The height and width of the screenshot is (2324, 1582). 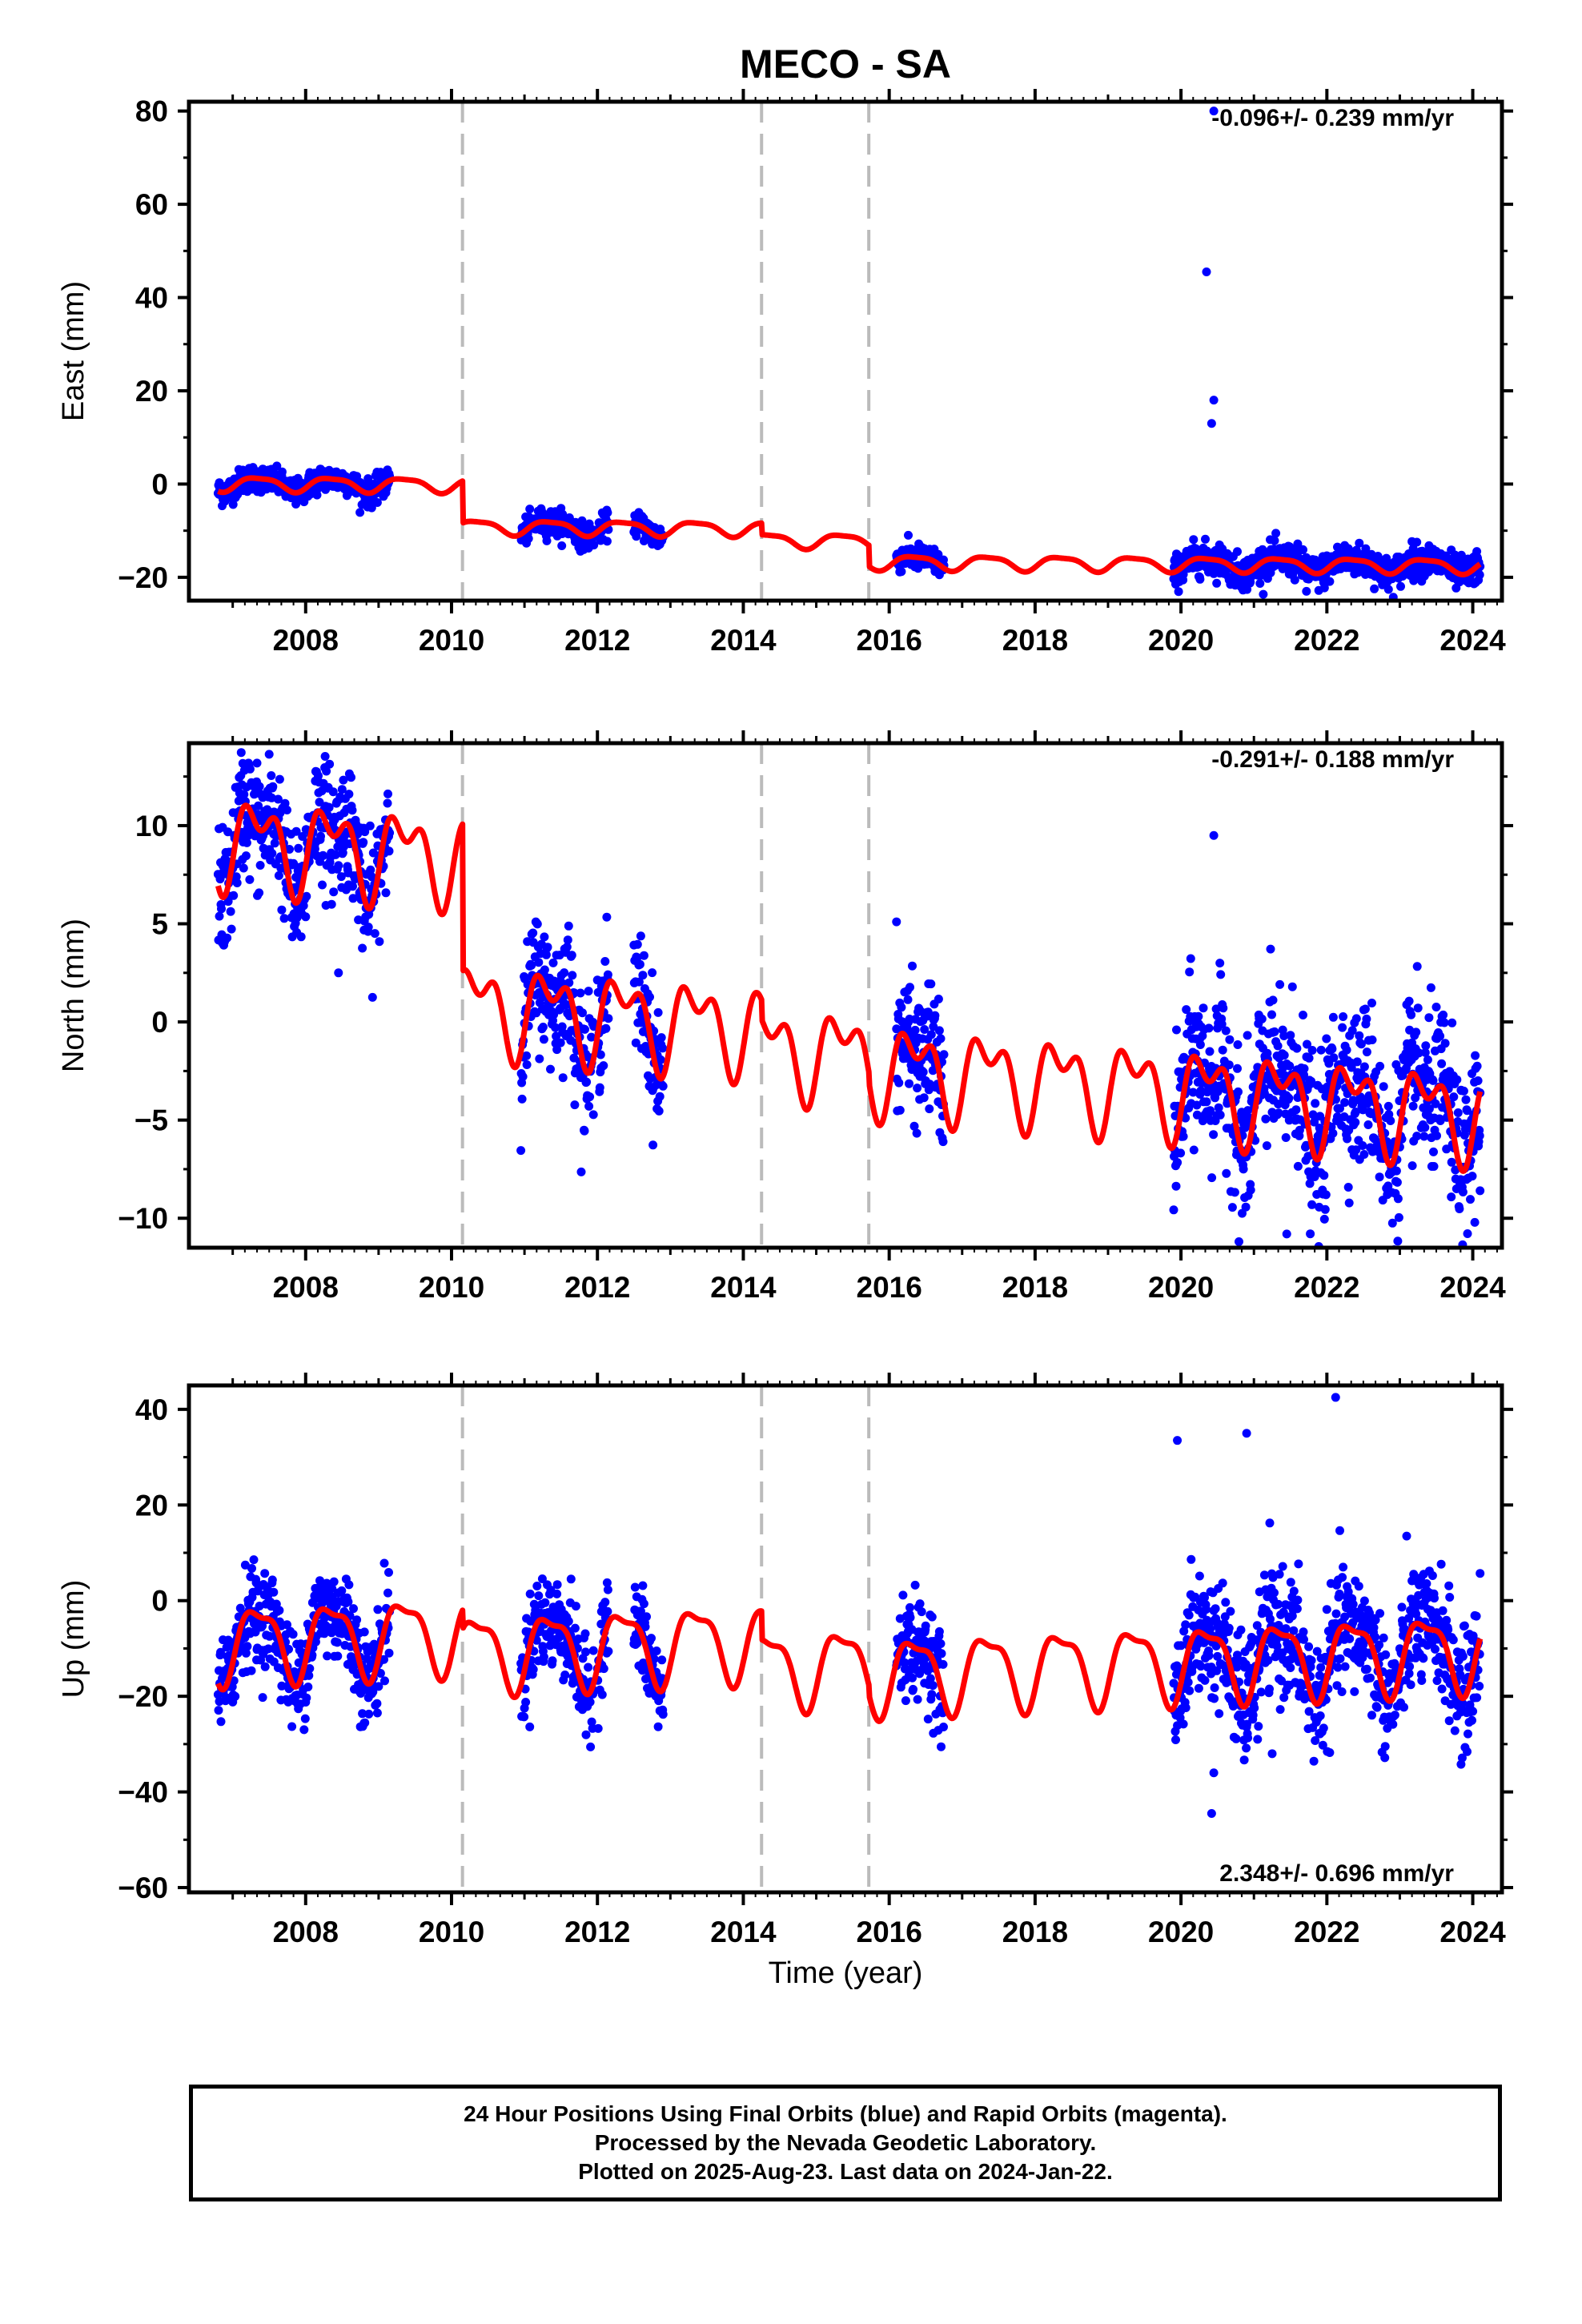 What do you see at coordinates (143, 1218) in the screenshot?
I see `y-tick-label: −10` at bounding box center [143, 1218].